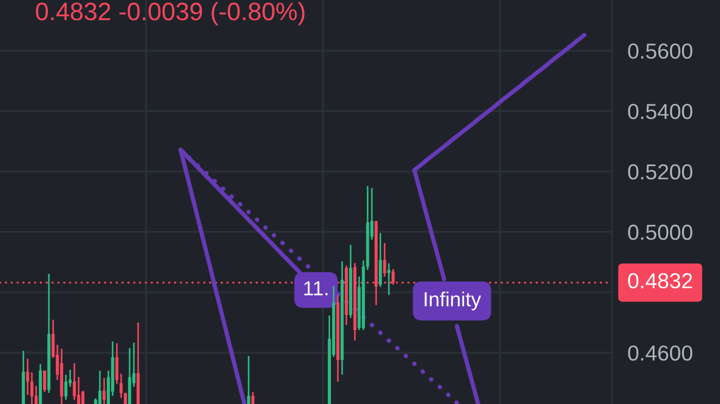  Describe the element at coordinates (170, 14) in the screenshot. I see `chart-title: 0.4832 -0.0039 (-0.80%)` at that location.